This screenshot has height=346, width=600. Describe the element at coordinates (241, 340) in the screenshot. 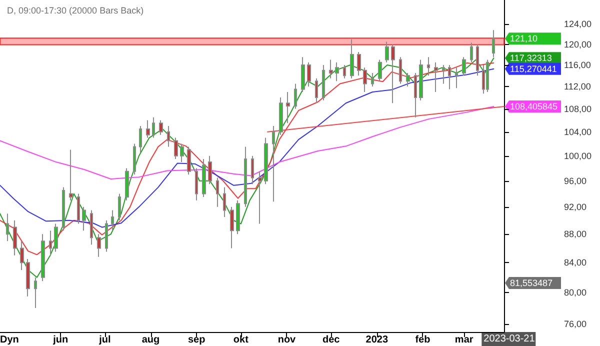

I see `x-tick-label: okt` at that location.